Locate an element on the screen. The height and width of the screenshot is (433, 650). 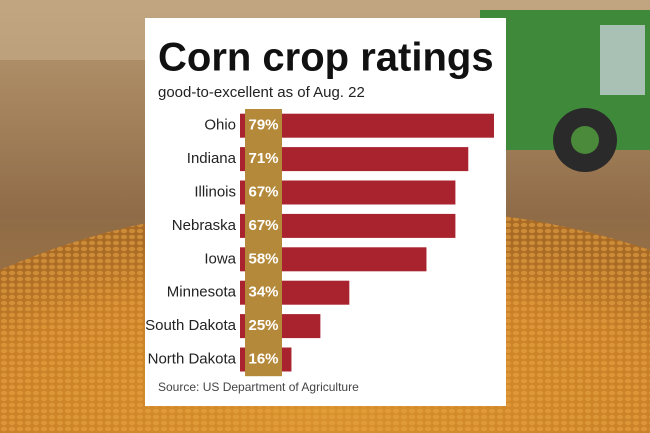
source-note: Source: US Department of Agriculture is located at coordinates (258, 387).